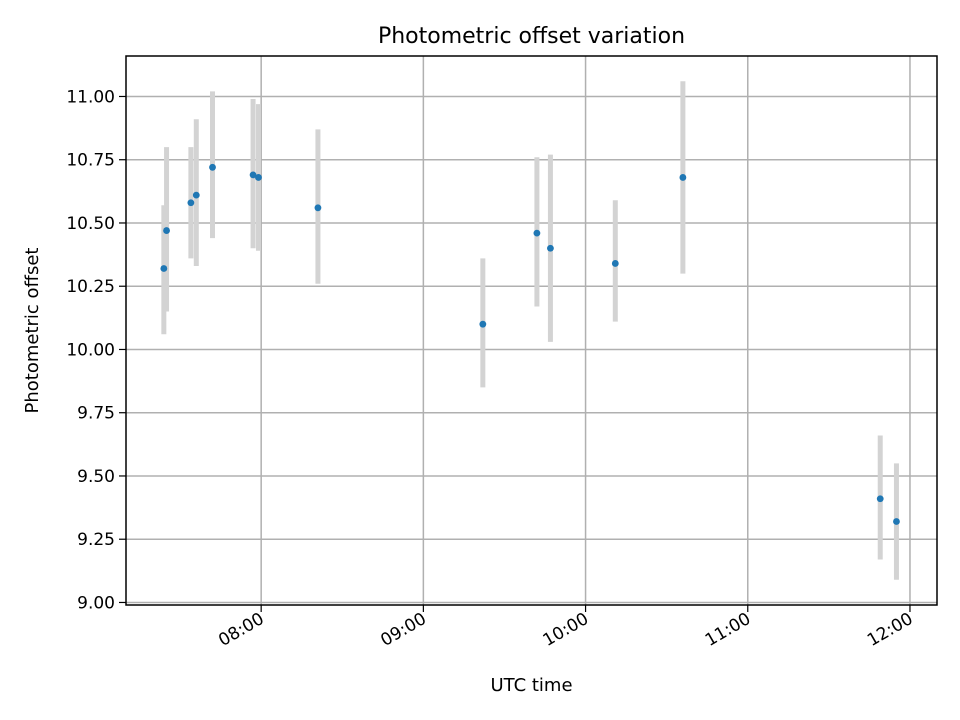 This screenshot has width=960, height=720. I want to click on y-tick-label: 9.00, so click(96, 603).